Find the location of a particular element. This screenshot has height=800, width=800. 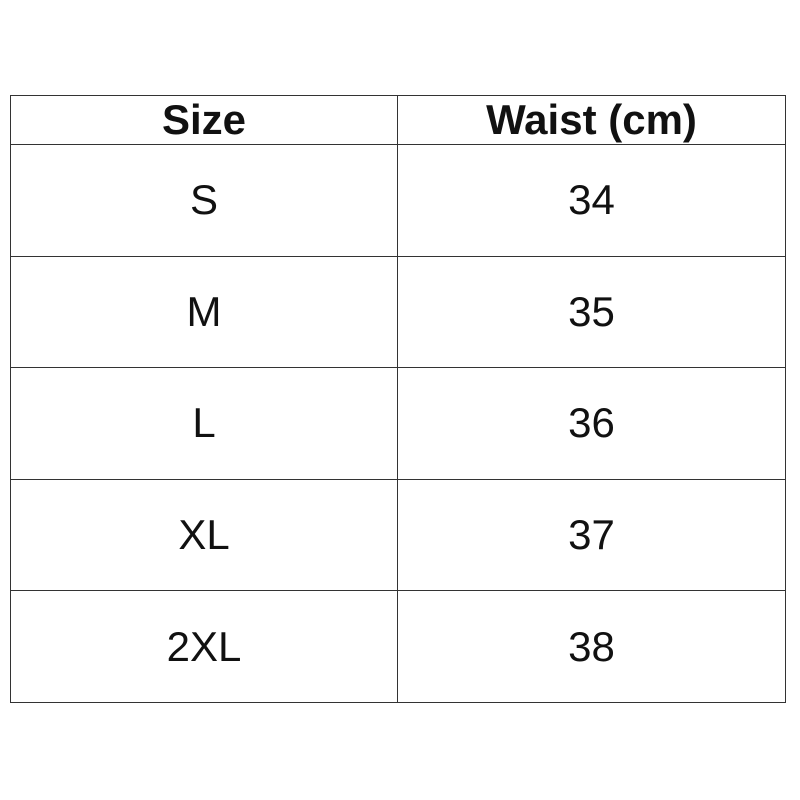

header-cell: Size is located at coordinates (204, 120).